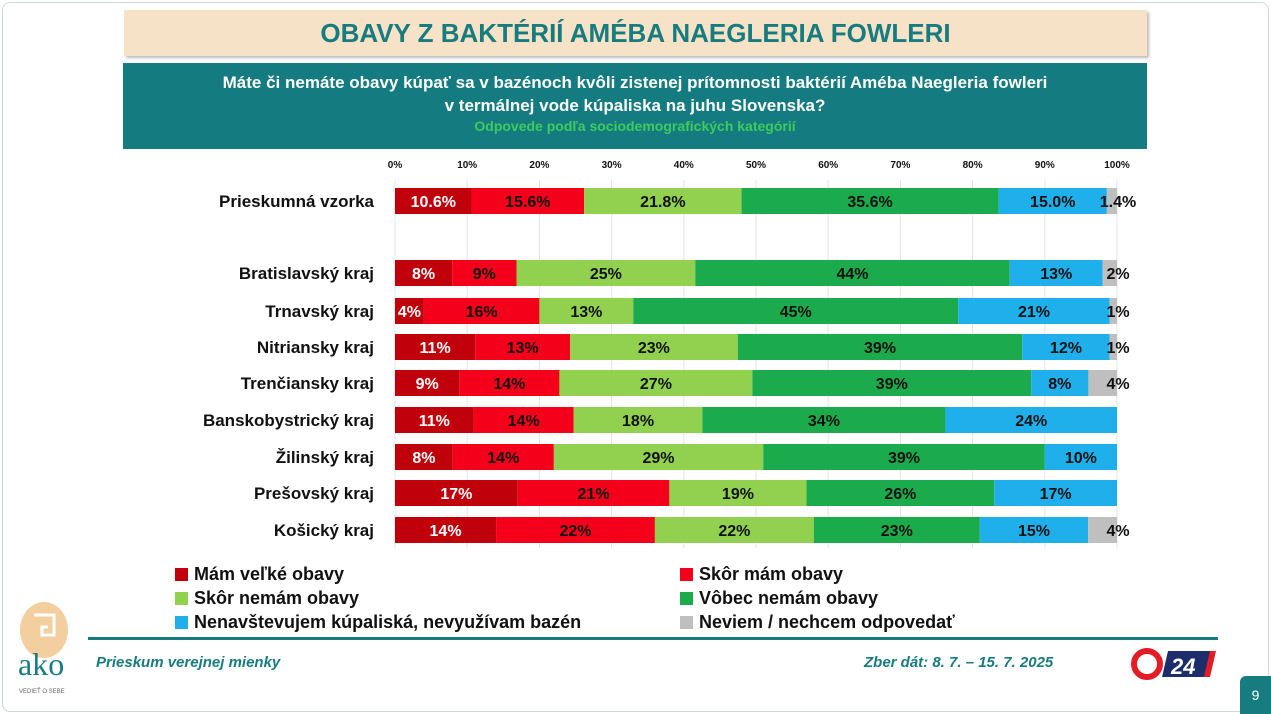 The image size is (1271, 714). Describe the element at coordinates (973, 165) in the screenshot. I see `x-tick-label: 80%` at that location.